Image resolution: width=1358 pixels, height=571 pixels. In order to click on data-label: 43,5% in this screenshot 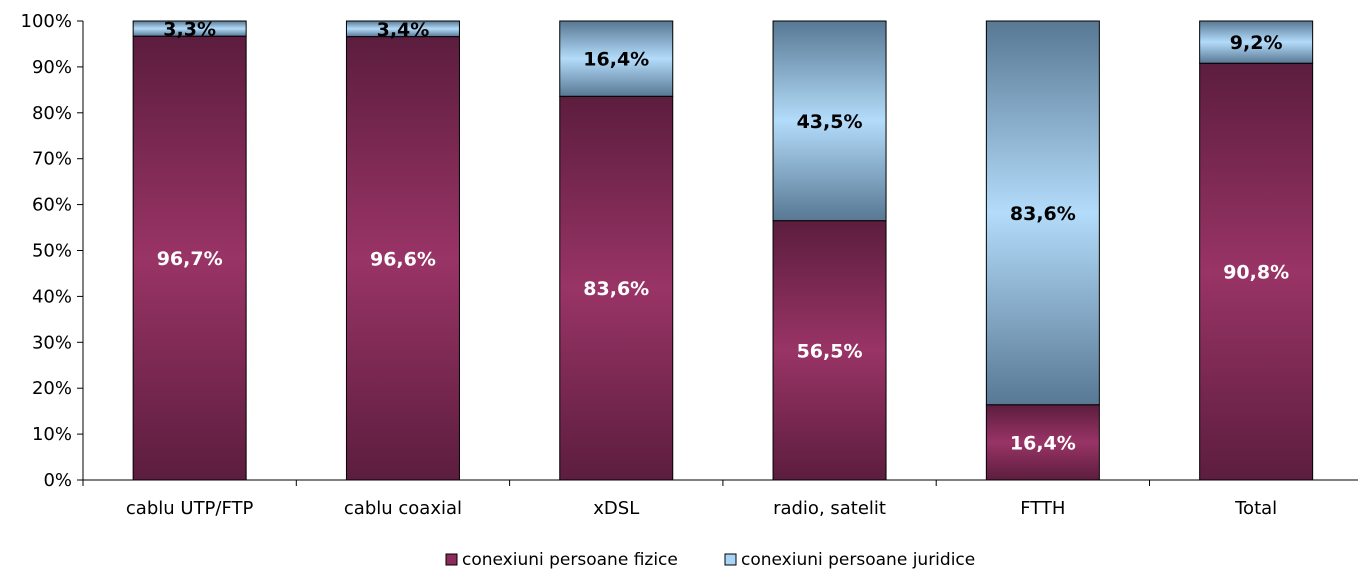, I will do `click(830, 122)`.